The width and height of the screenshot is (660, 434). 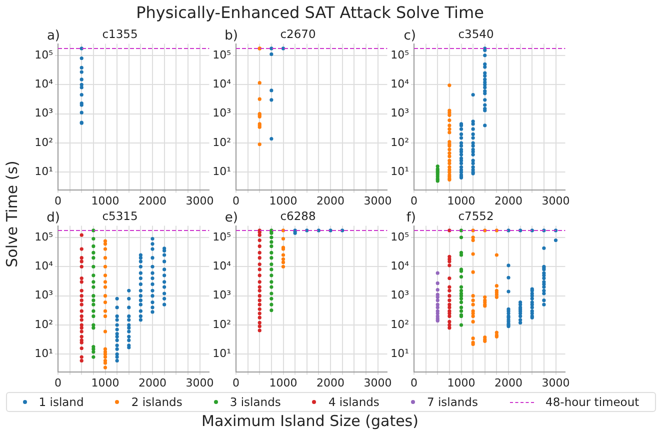 What do you see at coordinates (298, 215) in the screenshot?
I see `chart-title: c6288` at bounding box center [298, 215].